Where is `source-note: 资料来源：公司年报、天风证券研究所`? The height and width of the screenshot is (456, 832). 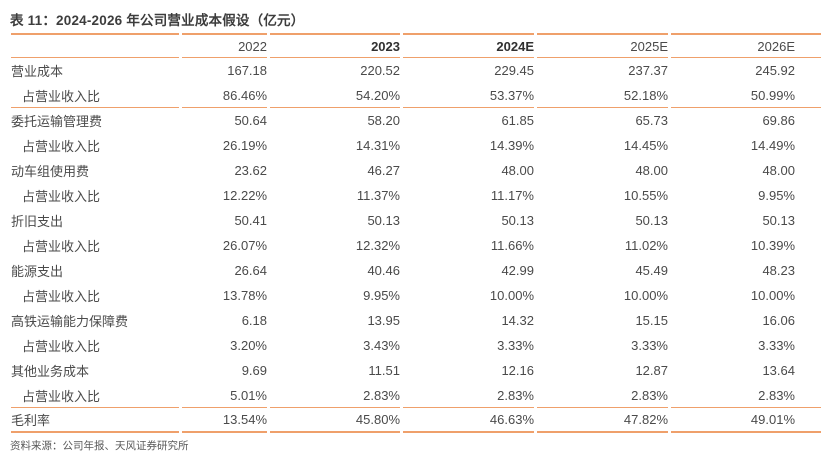 source-note: 资料来源：公司年报、天风证券研究所 is located at coordinates (99, 446).